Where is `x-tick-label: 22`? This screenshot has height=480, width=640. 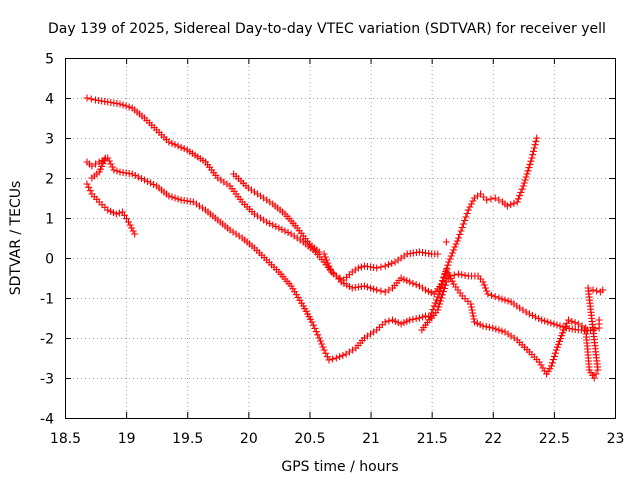 x-tick-label: 22 is located at coordinates (493, 439).